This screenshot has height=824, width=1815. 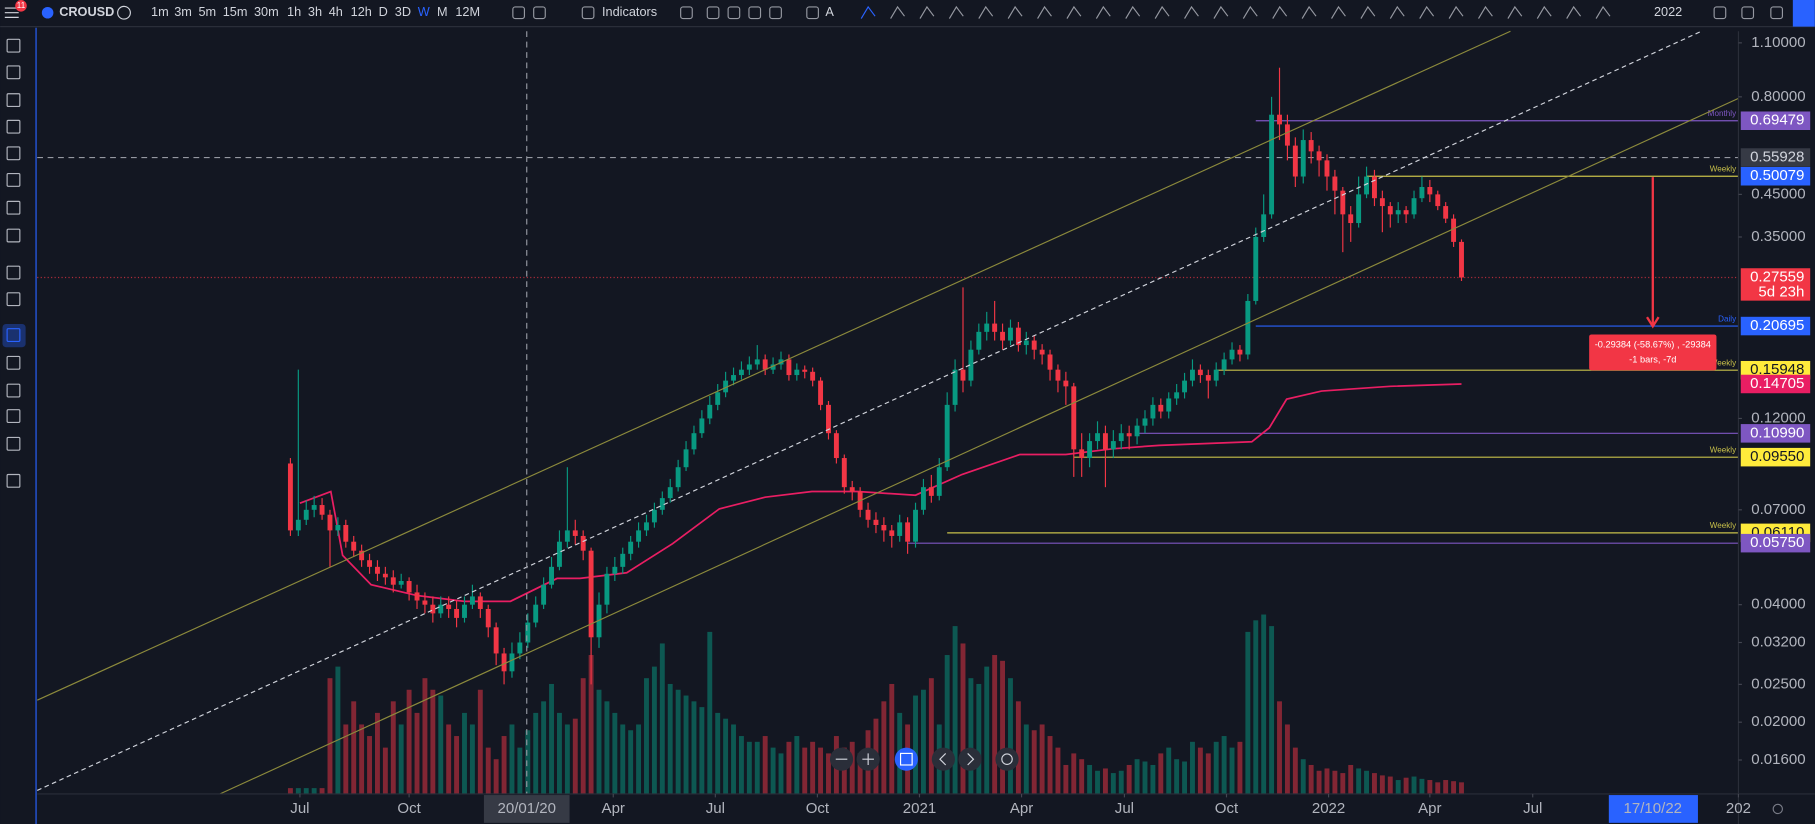 I want to click on measure-box, so click(x=1653, y=352).